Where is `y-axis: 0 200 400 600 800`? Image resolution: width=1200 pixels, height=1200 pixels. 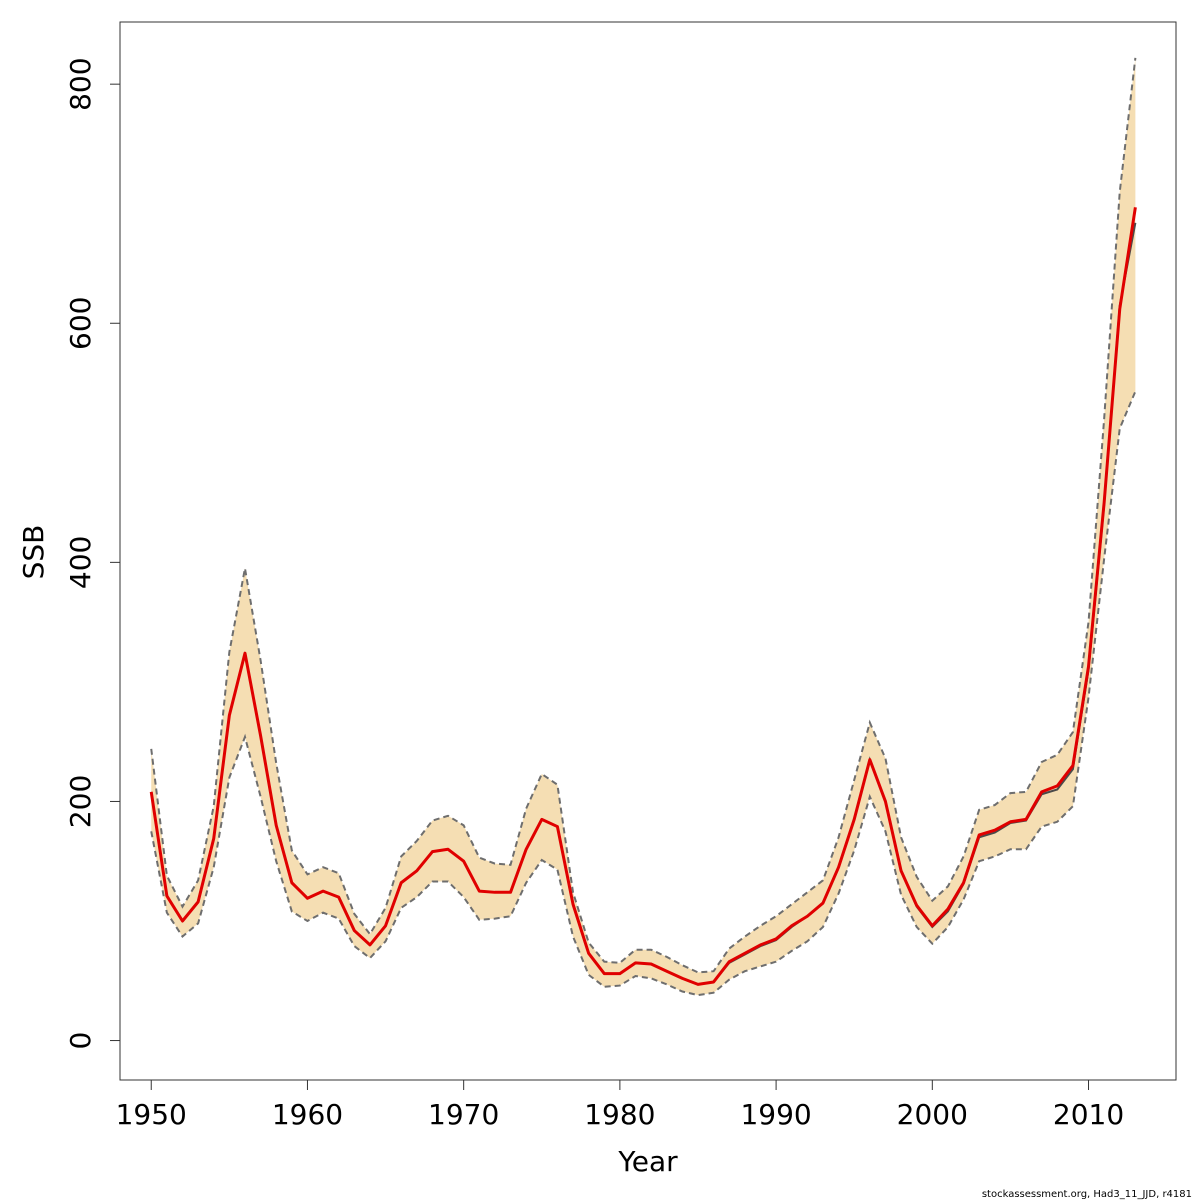
y-axis: 0 200 400 600 800 is located at coordinates (92, 553).